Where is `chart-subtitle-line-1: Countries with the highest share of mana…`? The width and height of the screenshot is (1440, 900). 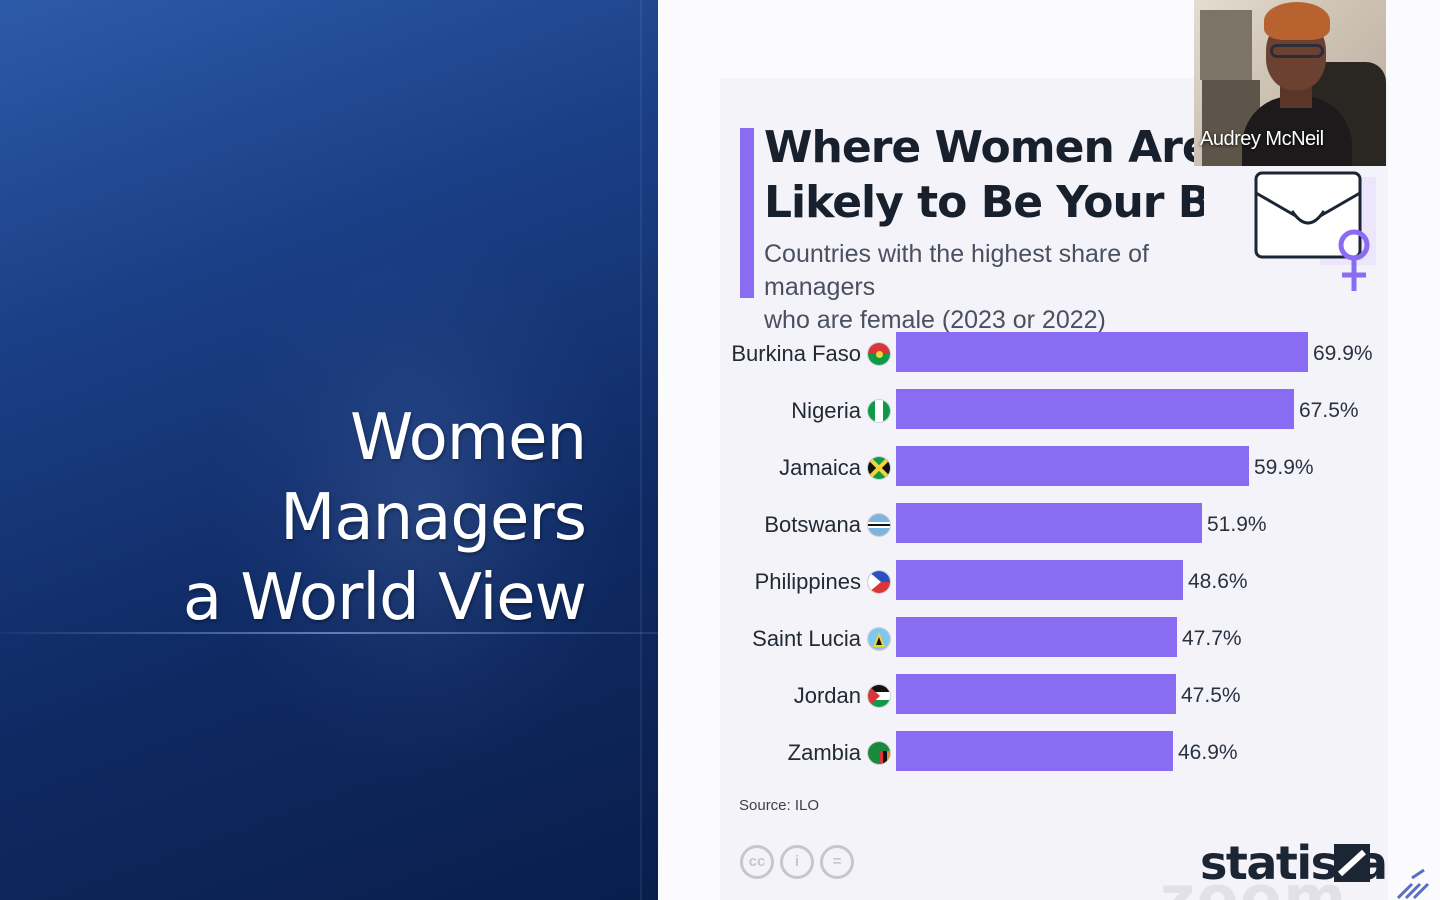 chart-subtitle-line-1: Countries with the highest share of mana… is located at coordinates (956, 270).